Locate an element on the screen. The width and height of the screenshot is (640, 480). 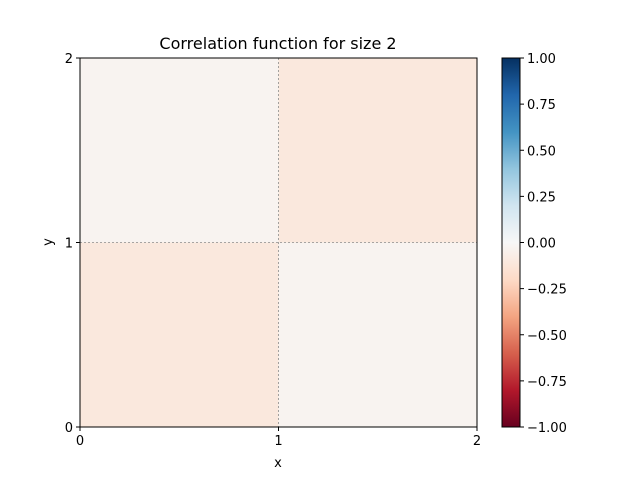
colorbar-tick-label: −1.00 is located at coordinates (547, 428).